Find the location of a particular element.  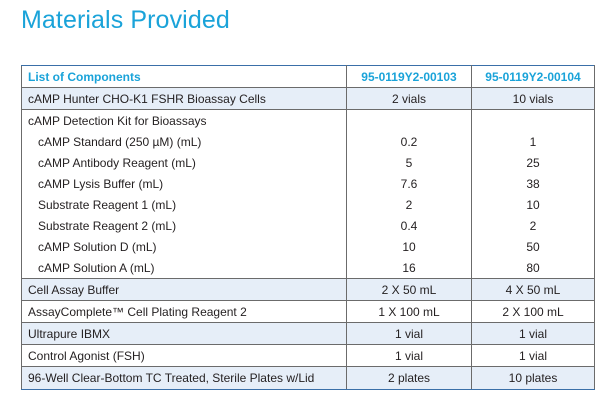

qty-00103: 7.6 is located at coordinates (409, 183).